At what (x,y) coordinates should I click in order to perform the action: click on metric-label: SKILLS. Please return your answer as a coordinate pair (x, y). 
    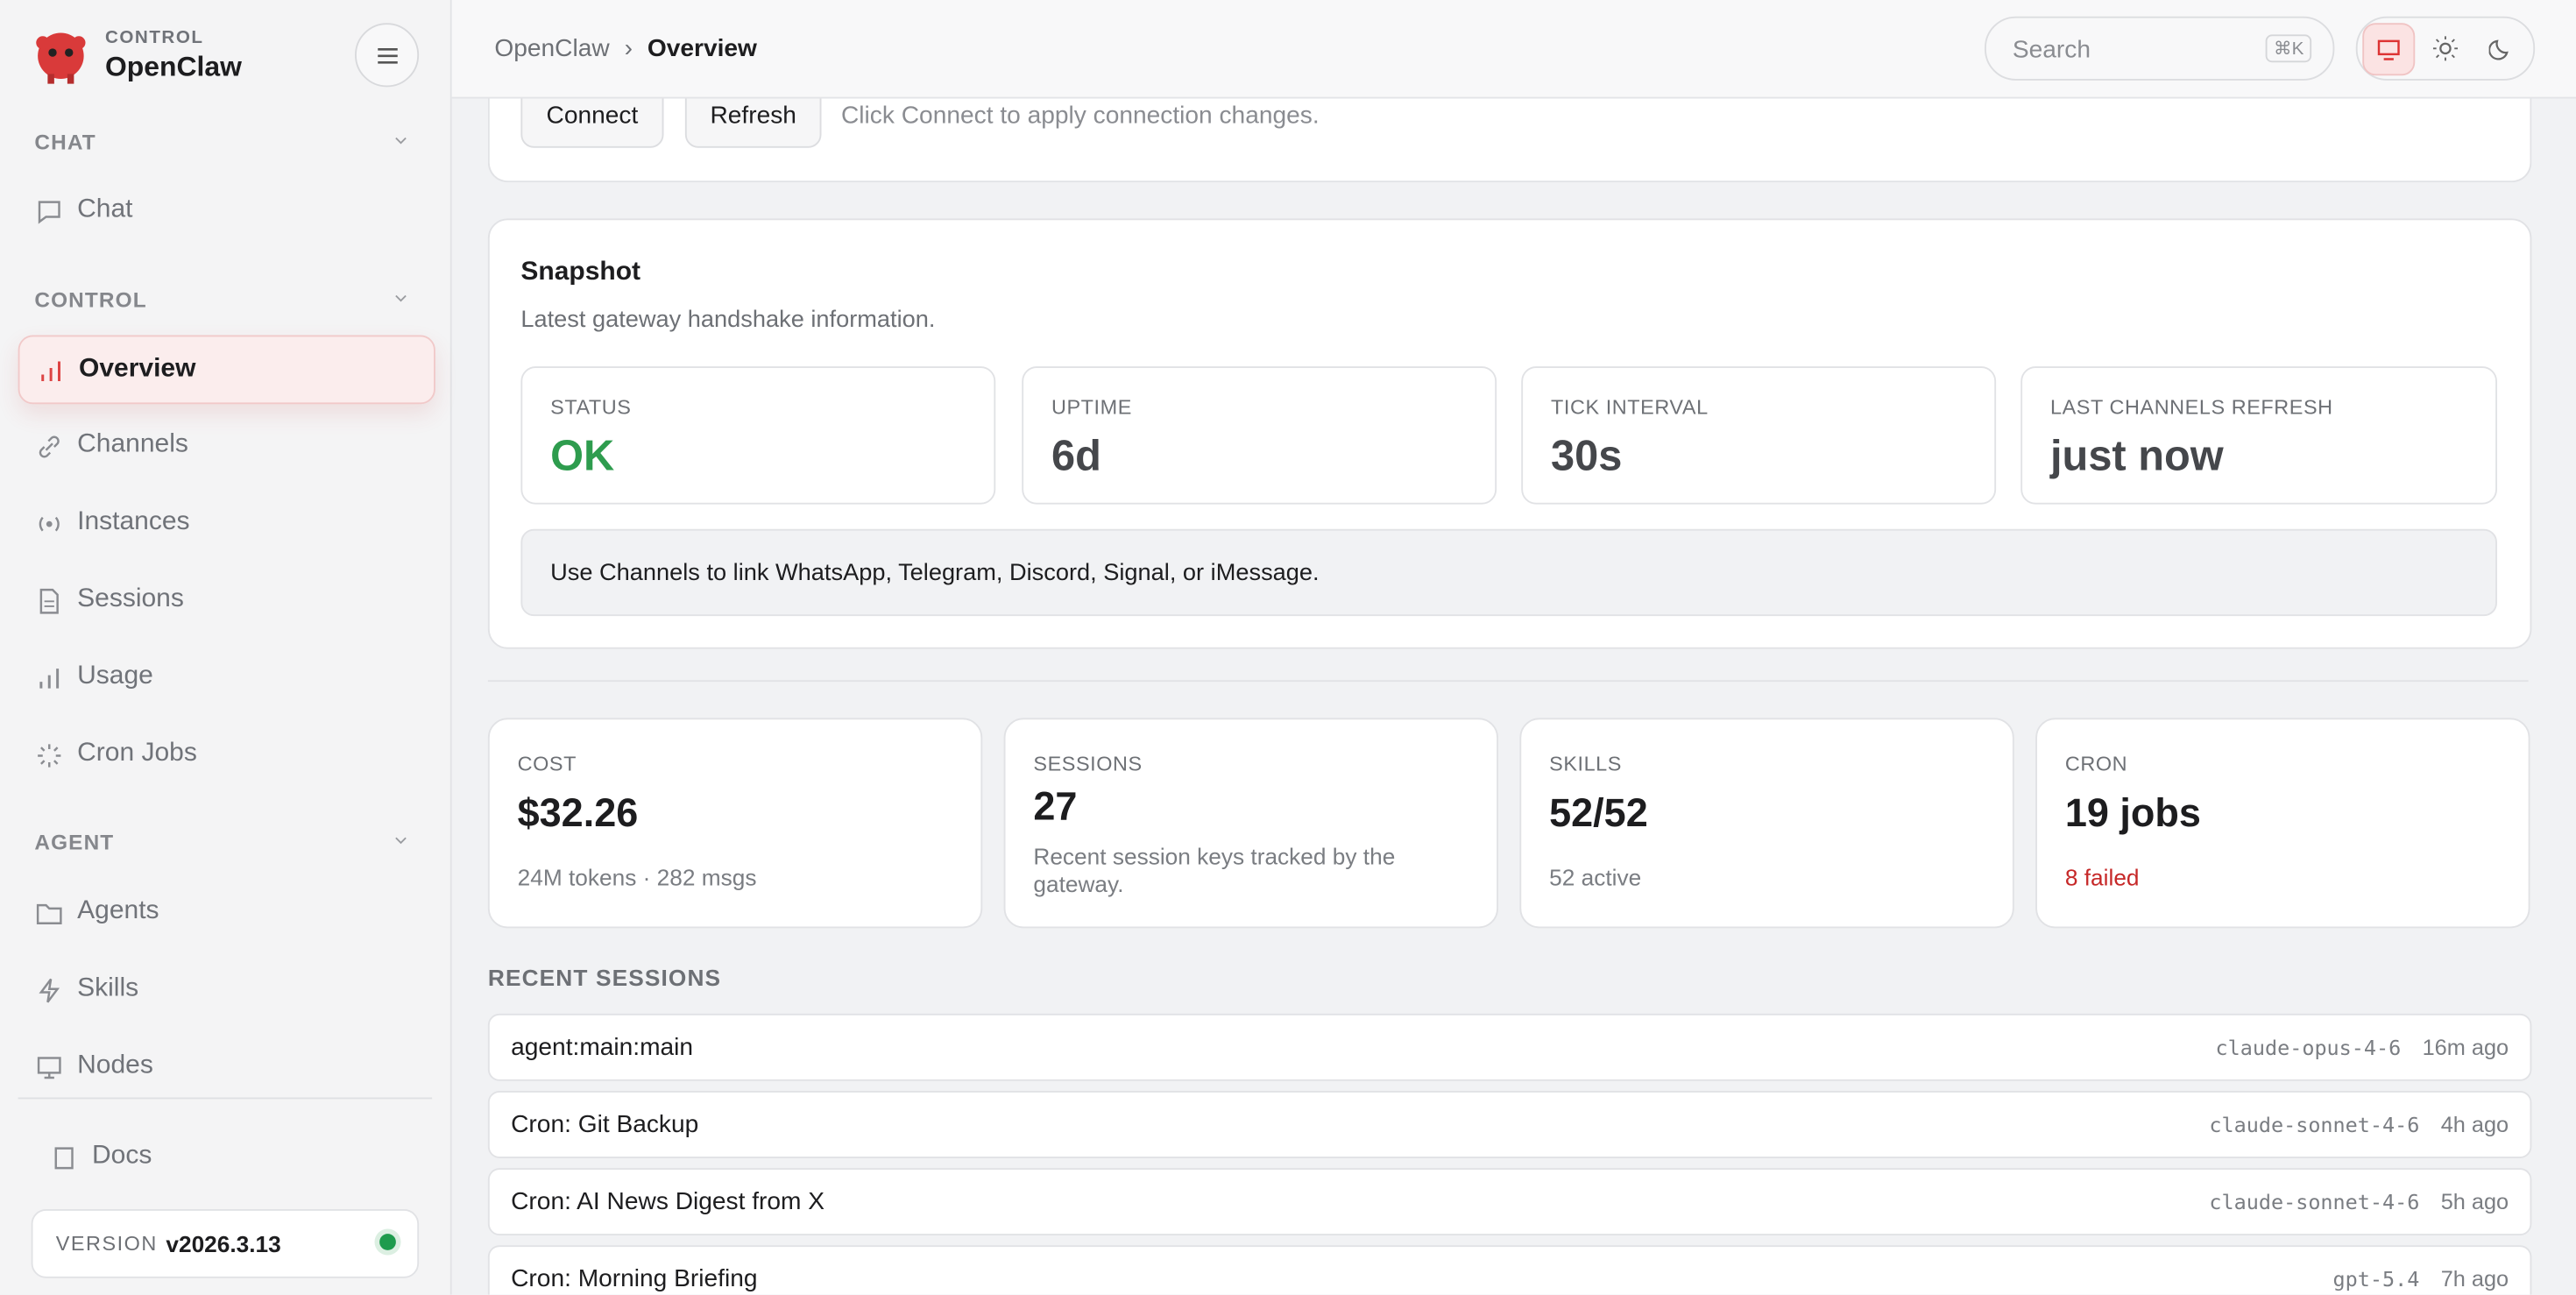
    Looking at the image, I should click on (1586, 763).